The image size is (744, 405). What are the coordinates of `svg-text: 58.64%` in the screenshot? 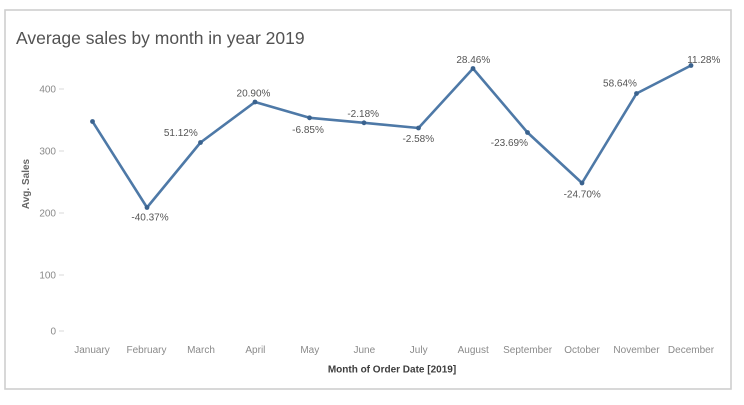 It's located at (620, 84).